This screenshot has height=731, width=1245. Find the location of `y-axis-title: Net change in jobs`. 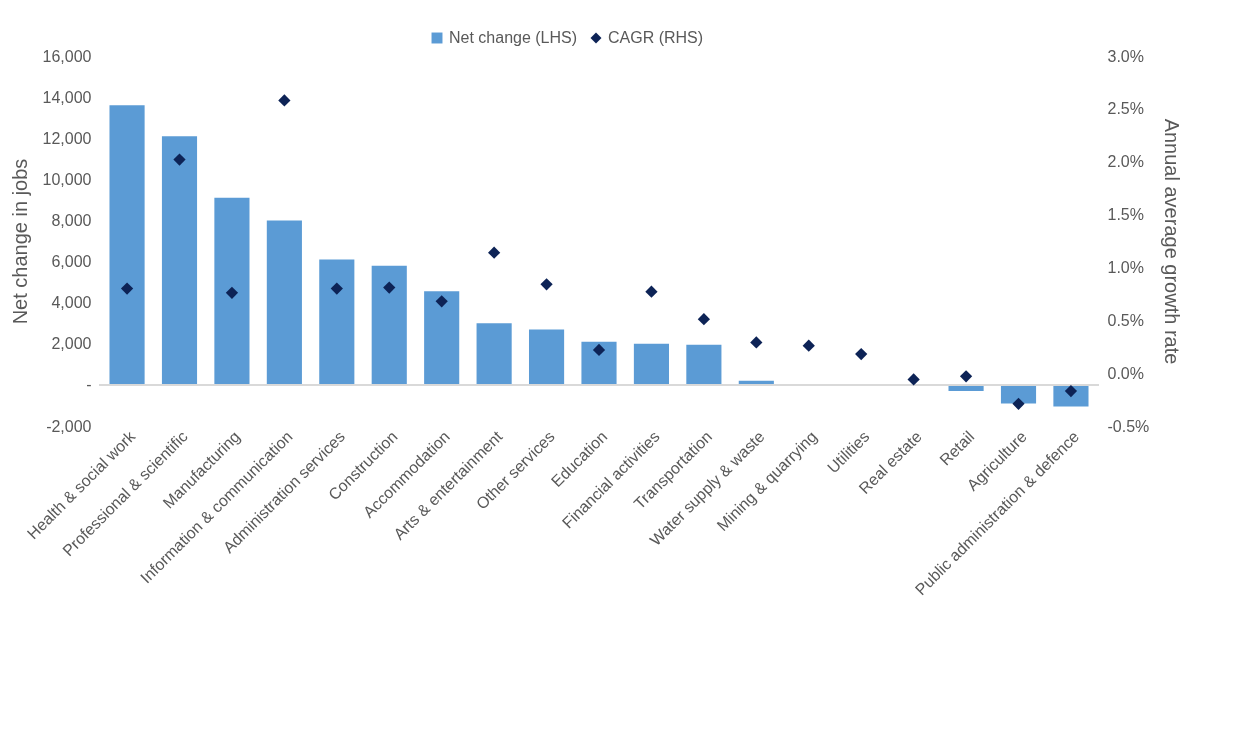

y-axis-title: Net change in jobs is located at coordinates (19, 241).